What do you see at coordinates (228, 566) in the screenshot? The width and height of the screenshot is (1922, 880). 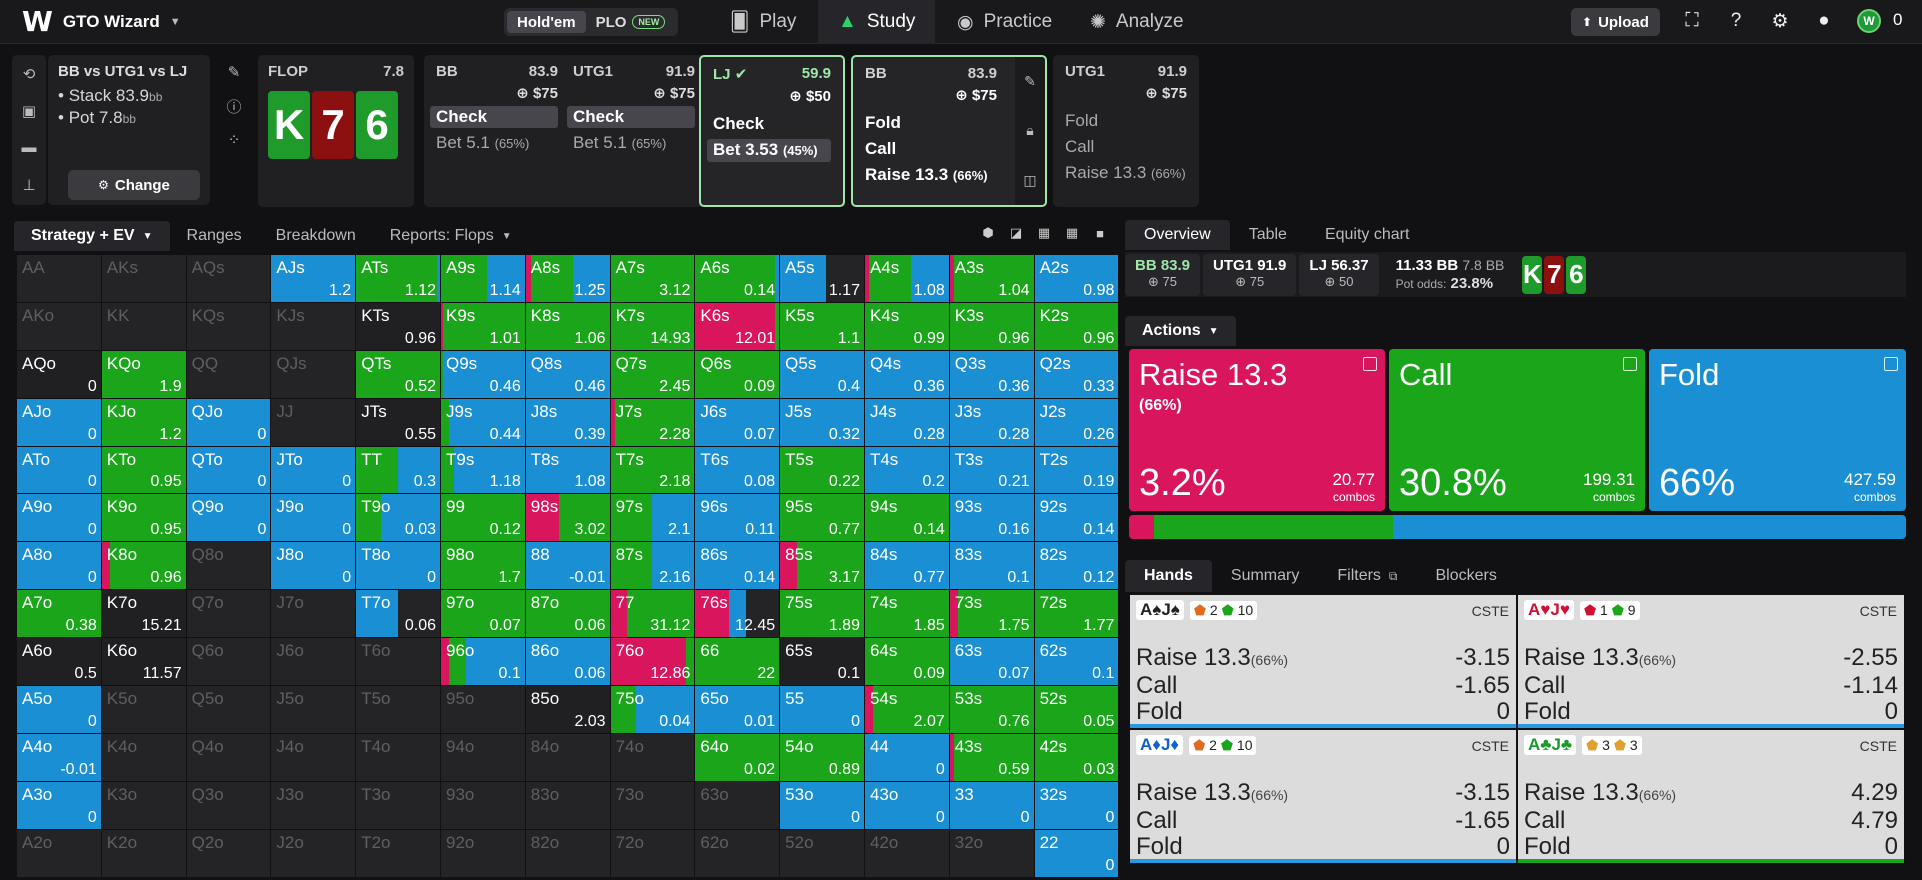 I see `hand-cell: Q8o` at bounding box center [228, 566].